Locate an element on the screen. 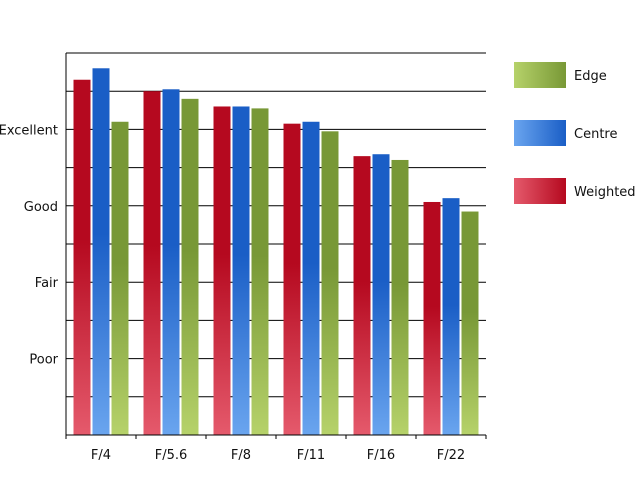 The width and height of the screenshot is (640, 480). x-tick-label-f-22: F/22 is located at coordinates (451, 455).